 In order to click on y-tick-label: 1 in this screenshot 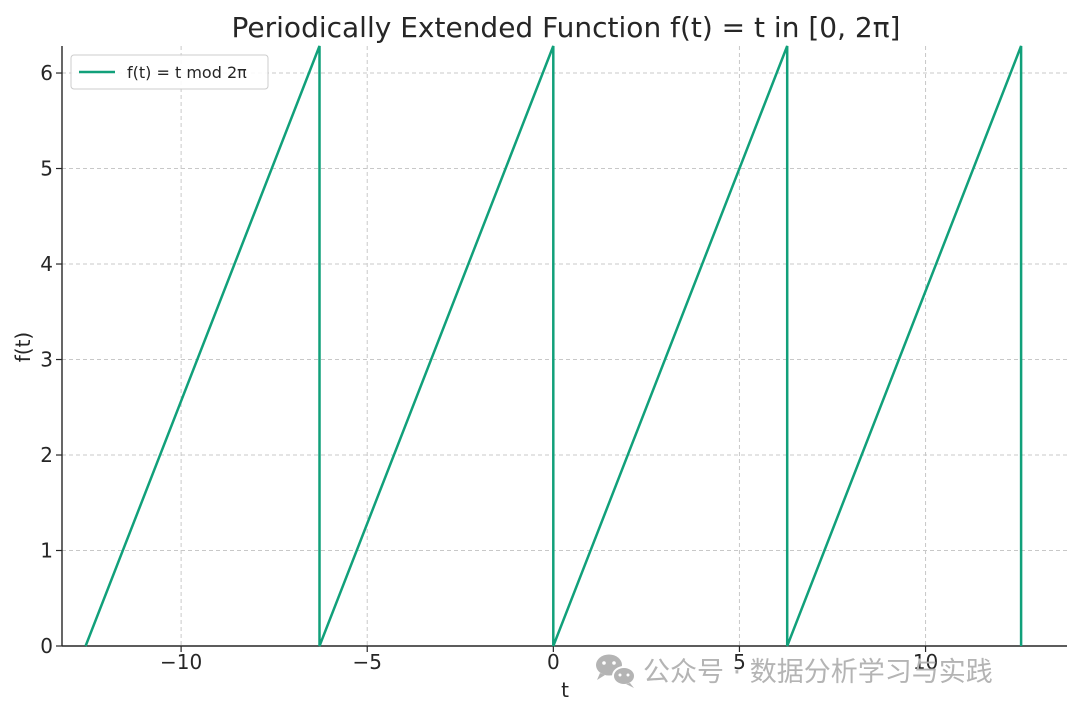, I will do `click(46, 551)`.